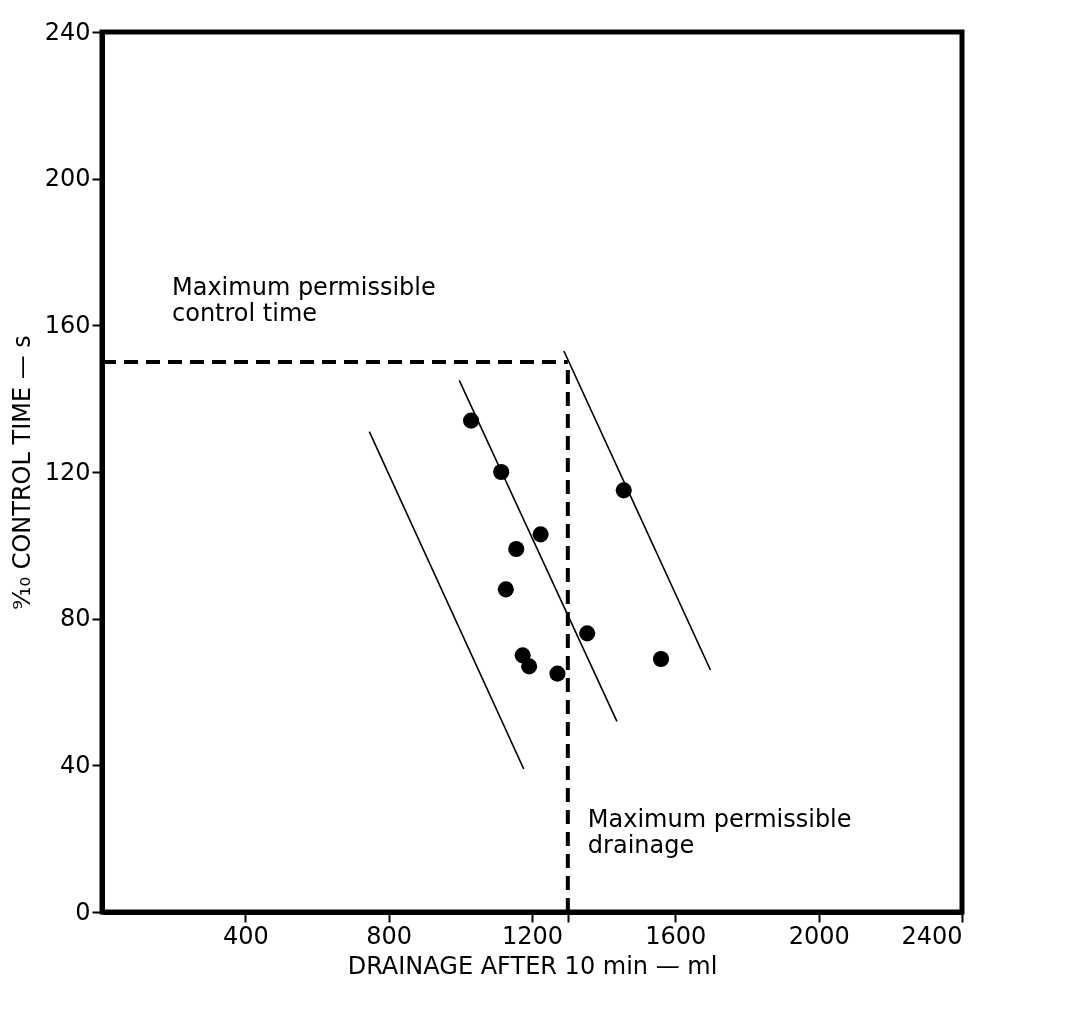  What do you see at coordinates (67, 178) in the screenshot?
I see `y-tick-label: 200` at bounding box center [67, 178].